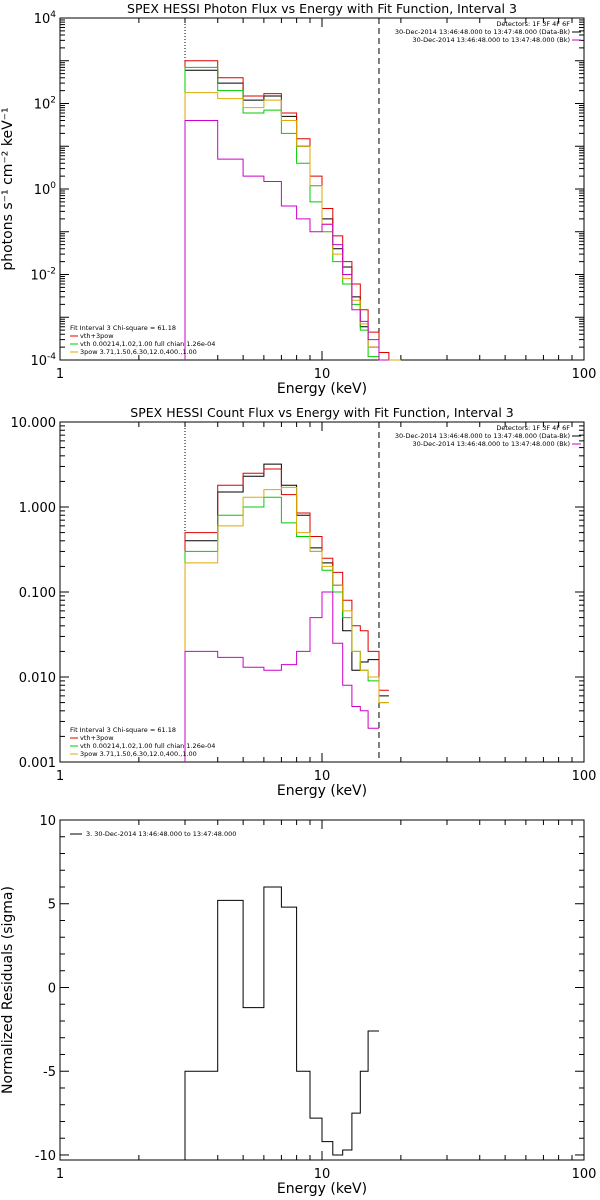  What do you see at coordinates (37, 678) in the screenshot?
I see `y-tick-label: 0.010` at bounding box center [37, 678].